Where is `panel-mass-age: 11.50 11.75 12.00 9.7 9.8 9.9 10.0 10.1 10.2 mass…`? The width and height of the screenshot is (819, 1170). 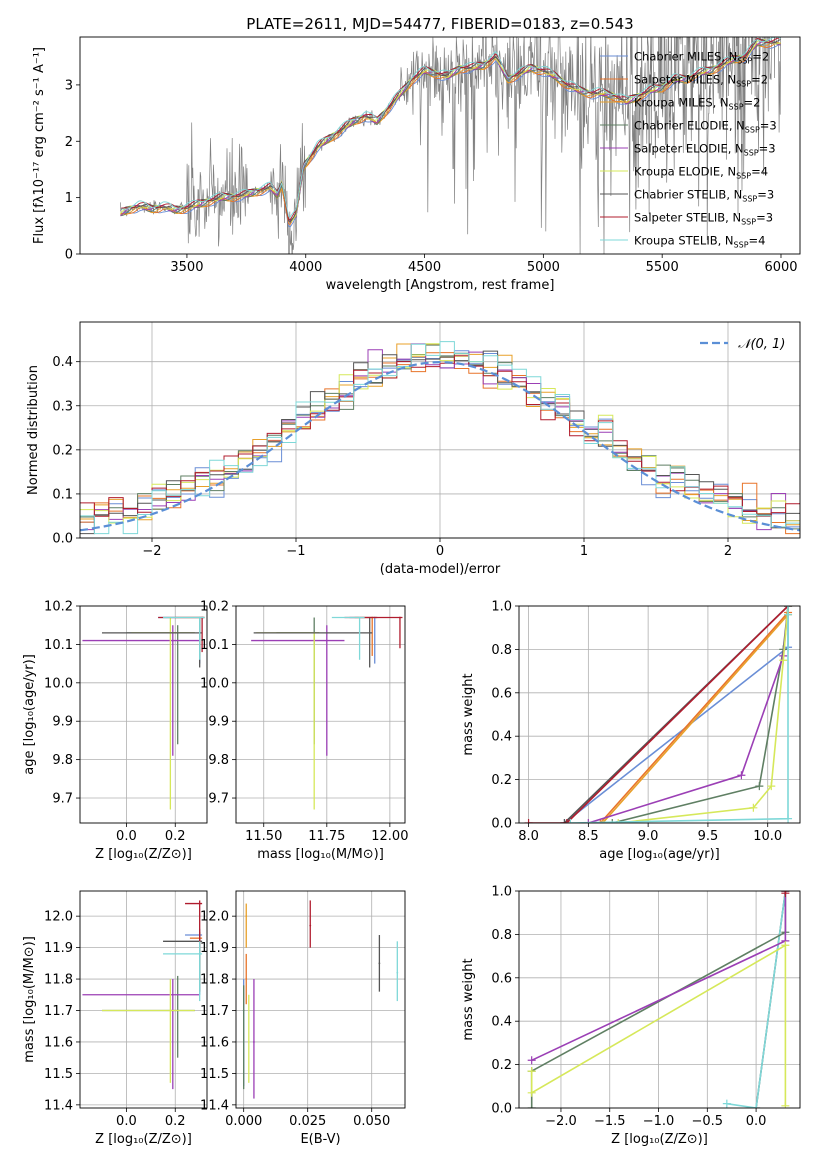 panel-mass-age: 11.50 11.75 12.00 9.7 9.8 9.9 10.0 10.1 10.2 mass… is located at coordinates (304, 731).